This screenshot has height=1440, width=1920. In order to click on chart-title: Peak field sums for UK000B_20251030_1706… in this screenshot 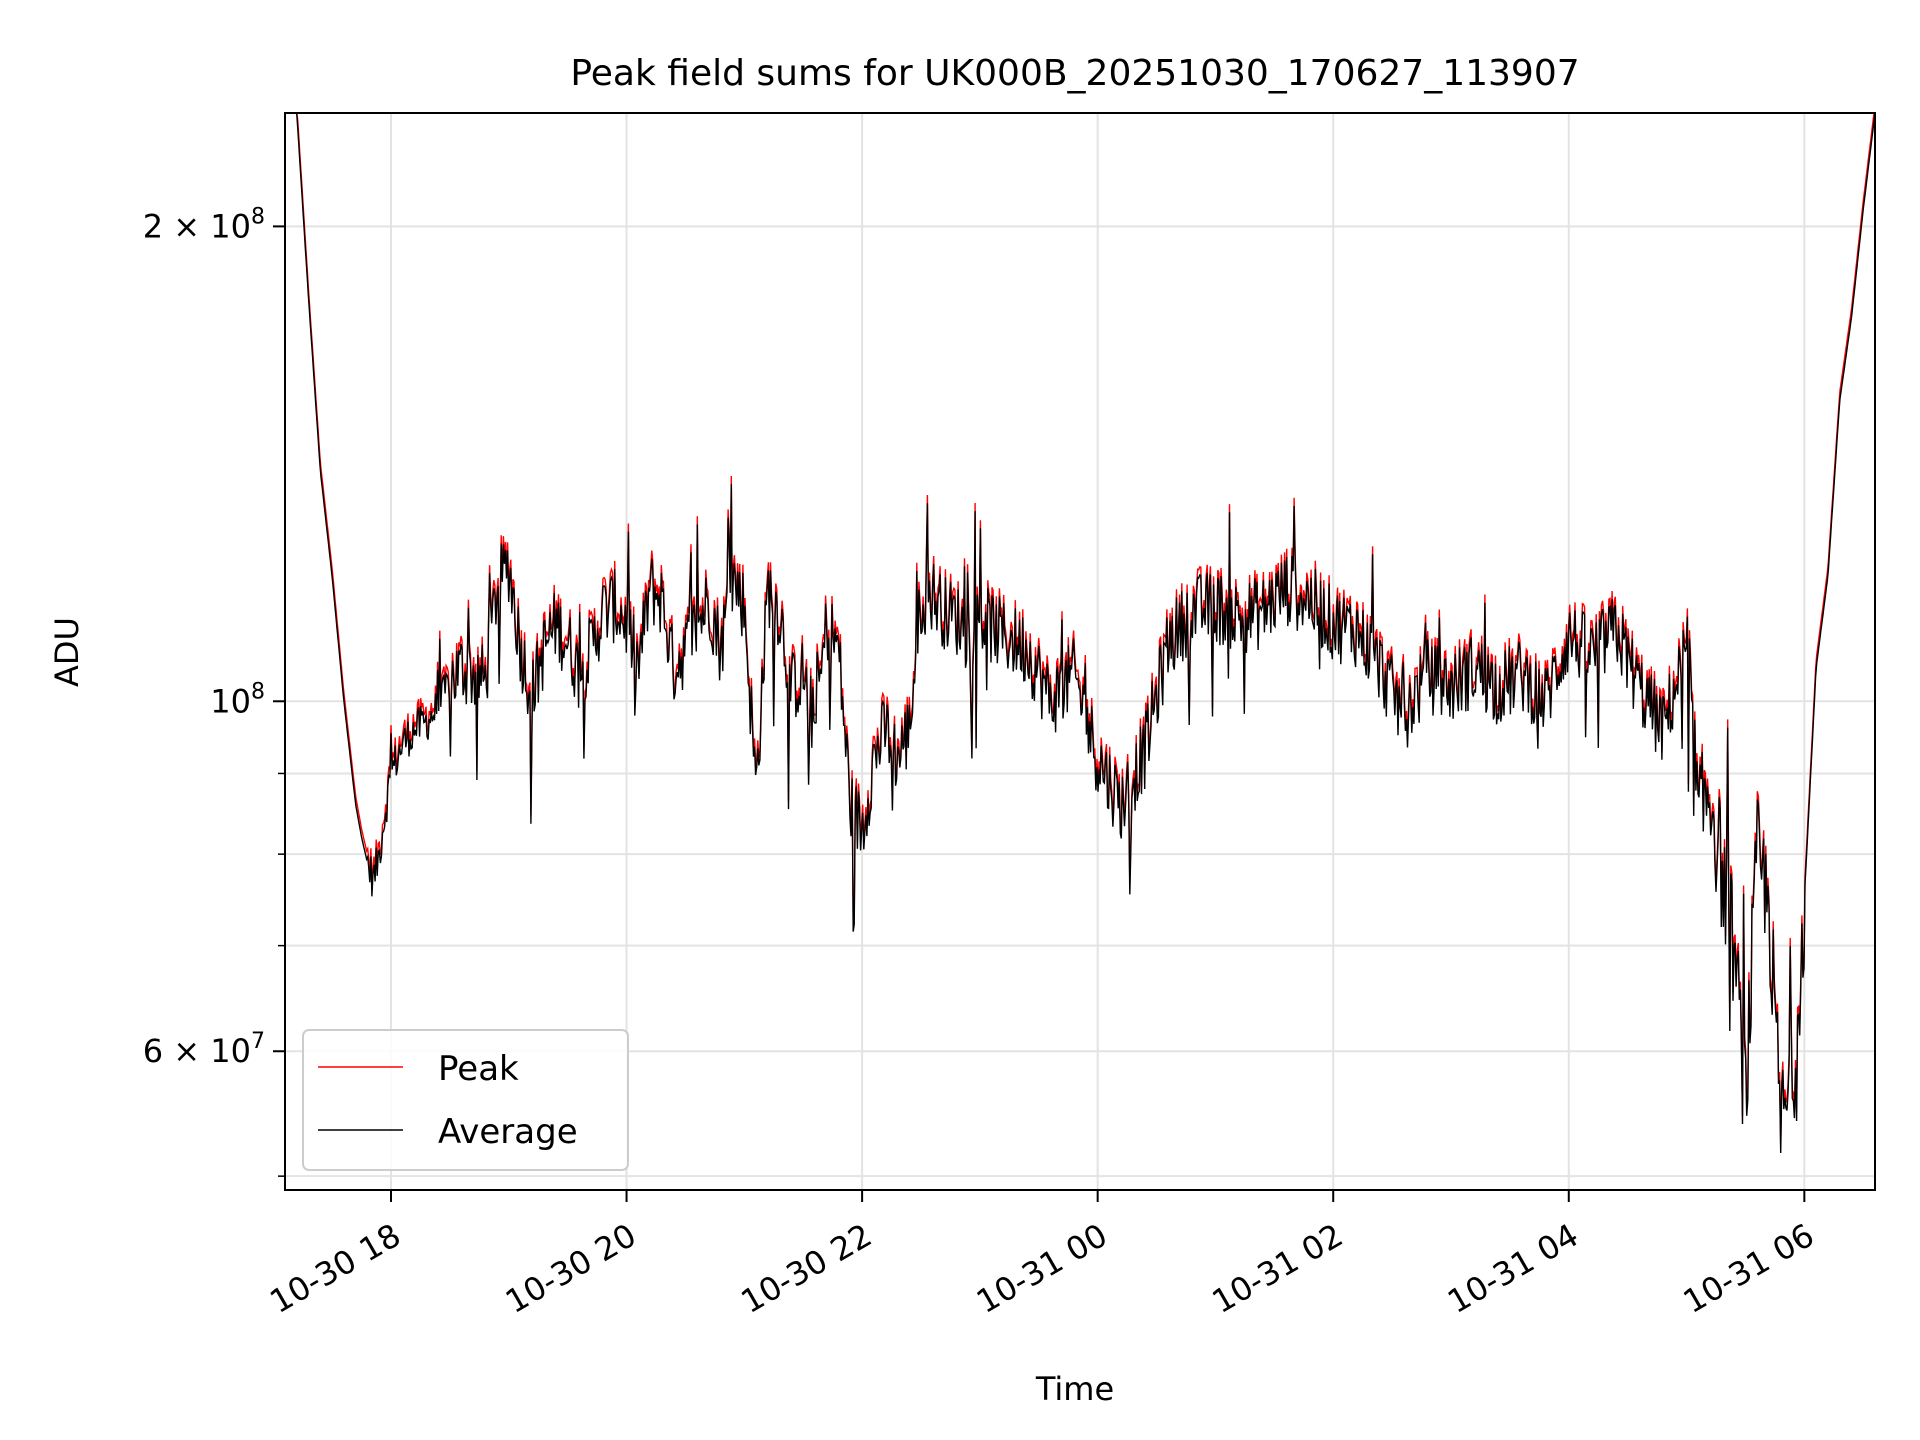, I will do `click(1074, 73)`.